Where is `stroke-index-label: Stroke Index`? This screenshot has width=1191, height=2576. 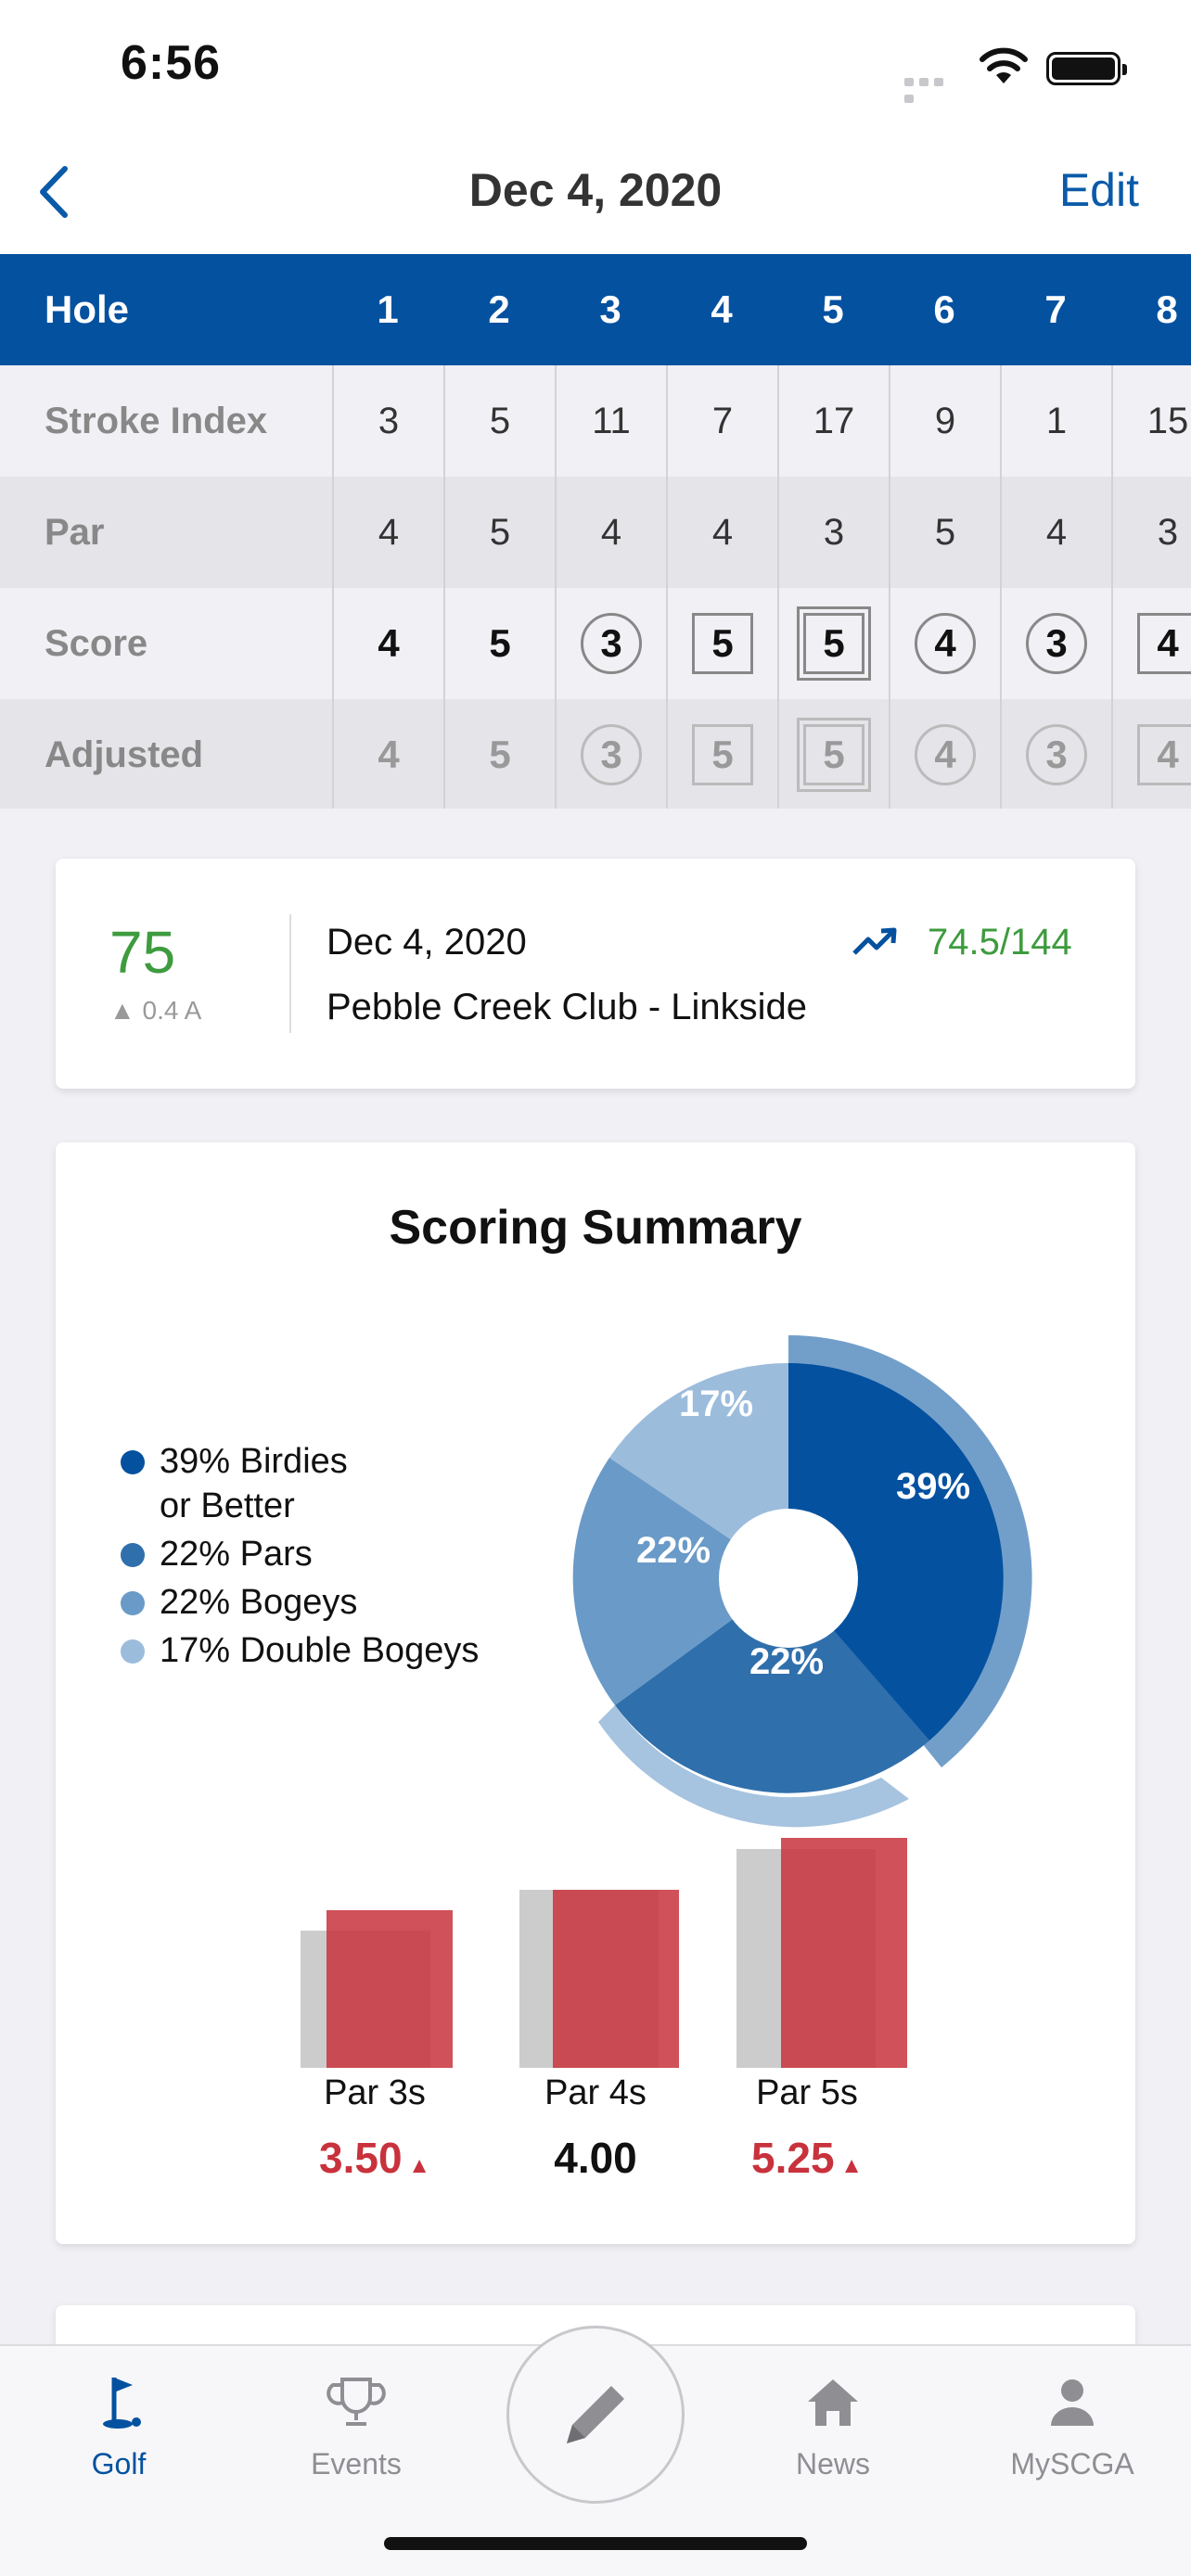 stroke-index-label: Stroke Index is located at coordinates (156, 420).